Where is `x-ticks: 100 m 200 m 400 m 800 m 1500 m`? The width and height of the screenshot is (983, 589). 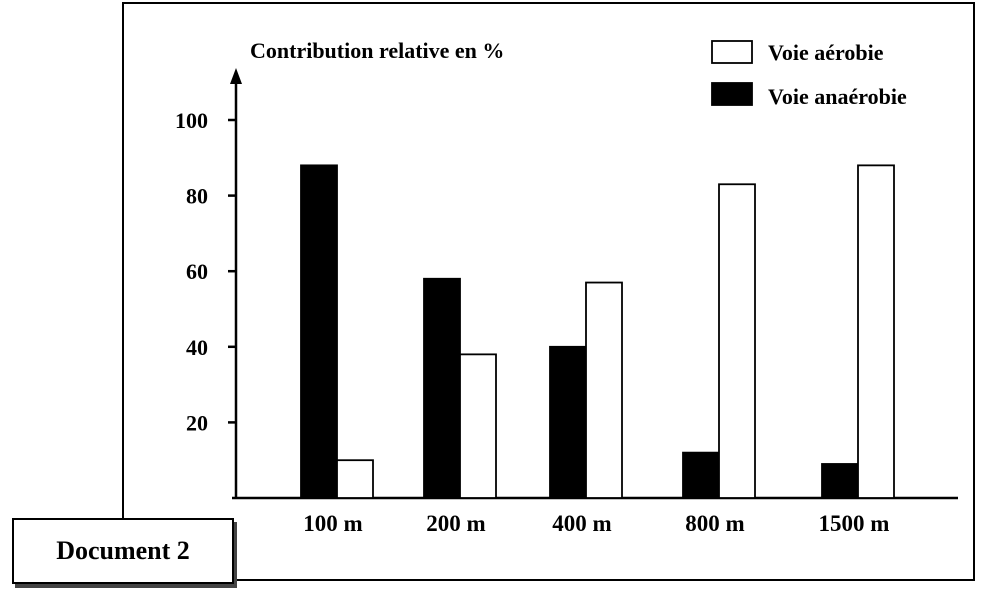 x-ticks: 100 m 200 m 400 m 800 m 1500 m is located at coordinates (596, 523).